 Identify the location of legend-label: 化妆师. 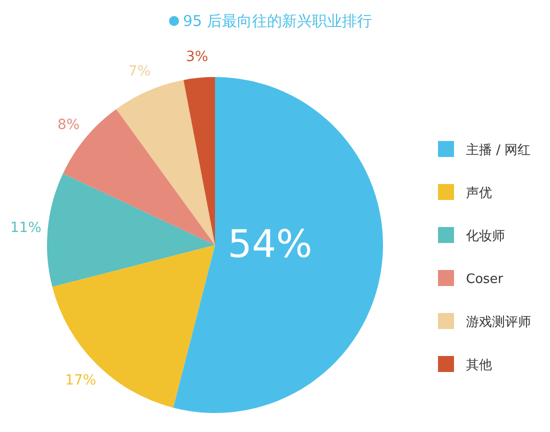
(485, 236).